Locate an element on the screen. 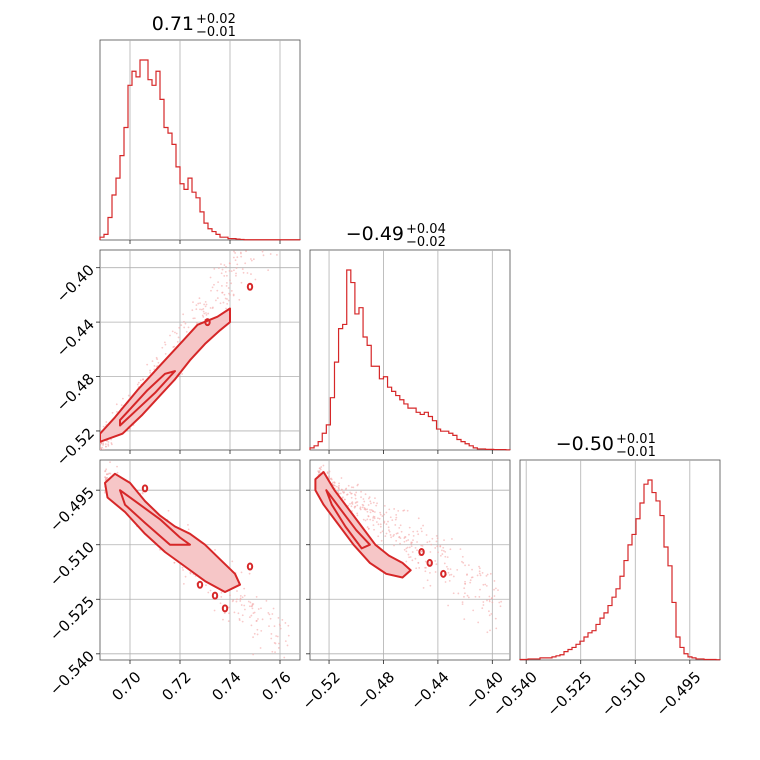 Image resolution: width=760 pixels, height=760 pixels. y-tick-label: −0.40 is located at coordinates (75, 283).